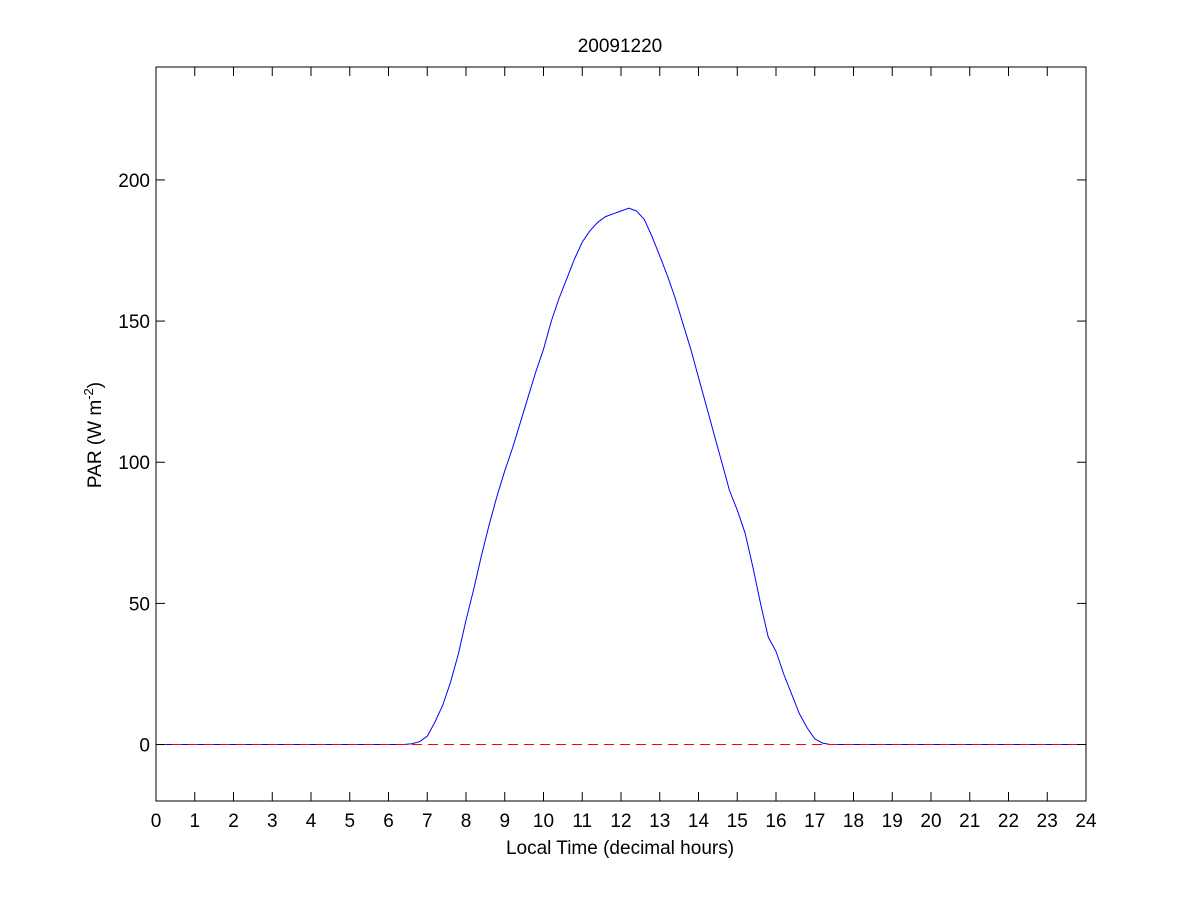 This screenshot has width=1200, height=900. What do you see at coordinates (659, 821) in the screenshot?
I see `x-tick-label: 13` at bounding box center [659, 821].